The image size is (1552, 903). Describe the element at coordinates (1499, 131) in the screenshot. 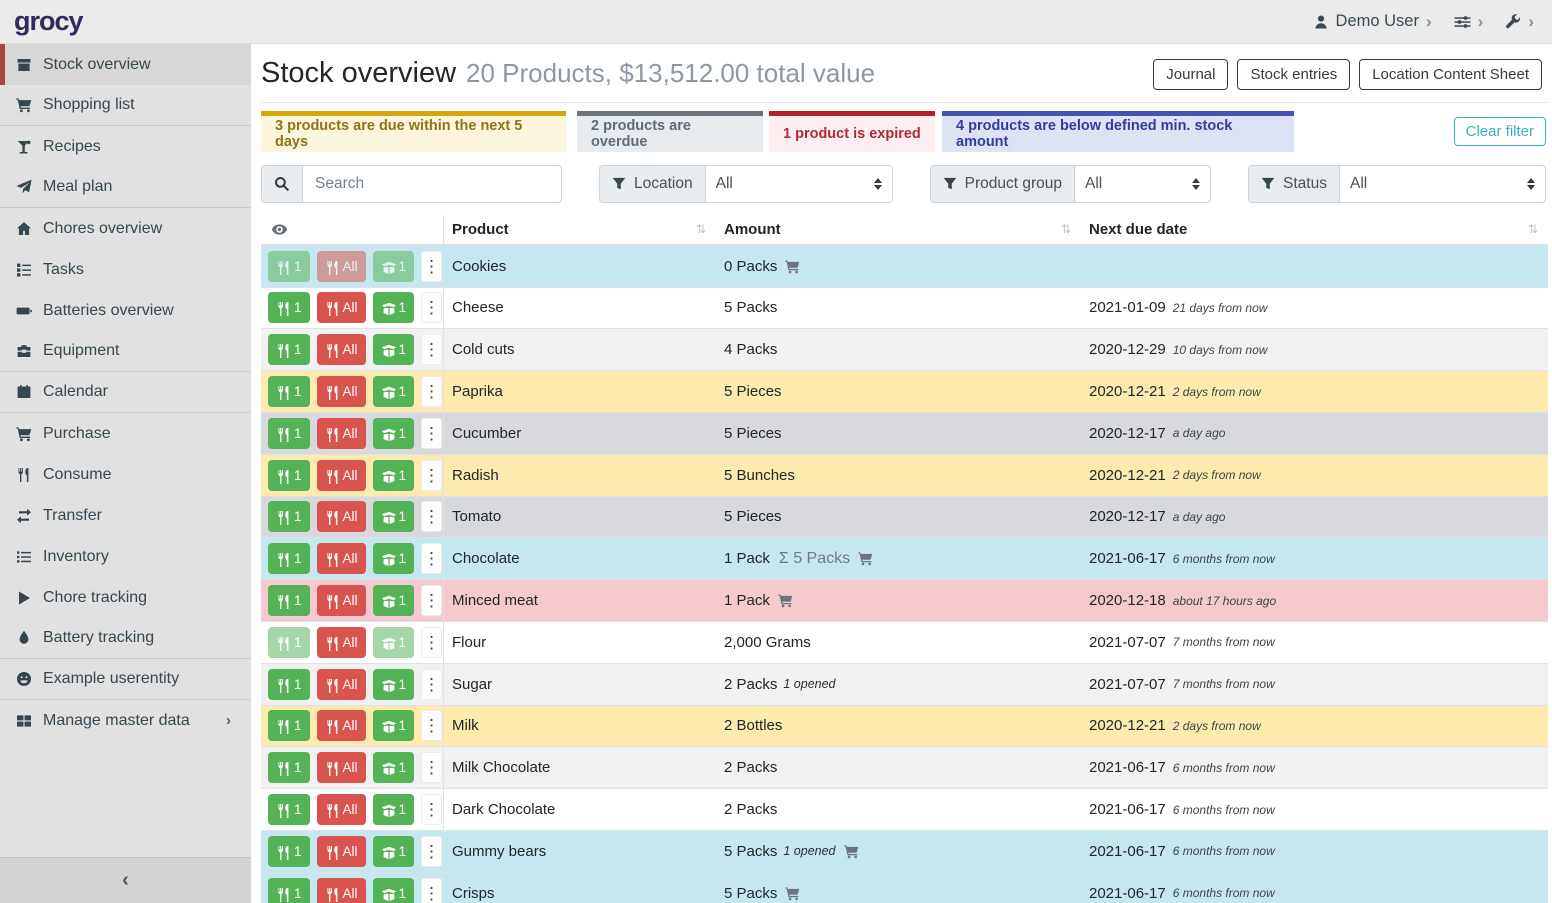

I see `clear-filter-button: Clear filter` at that location.